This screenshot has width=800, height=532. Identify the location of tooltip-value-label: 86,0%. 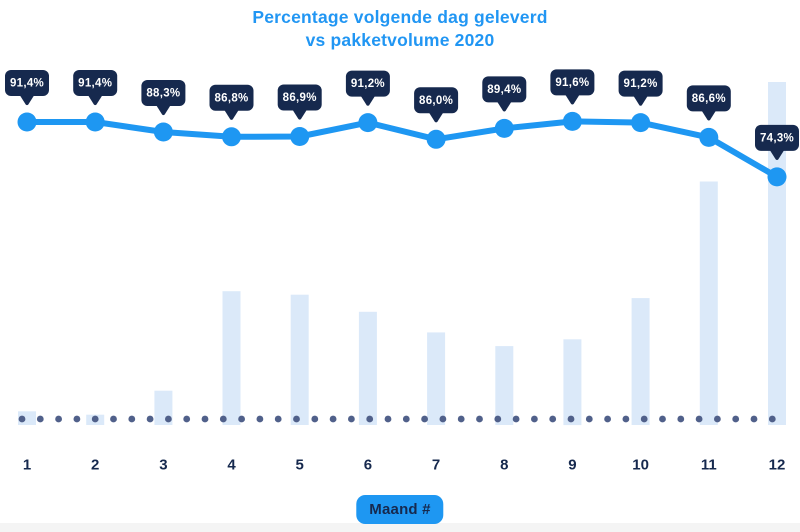
(436, 101).